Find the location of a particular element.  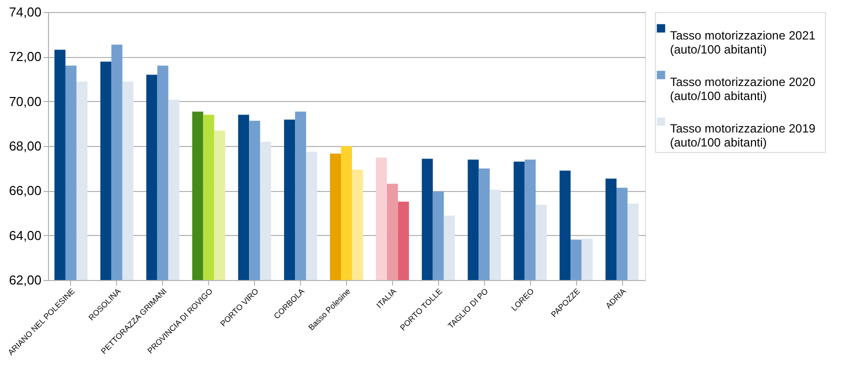

y-tick-label: 66,00 is located at coordinates (25, 190).